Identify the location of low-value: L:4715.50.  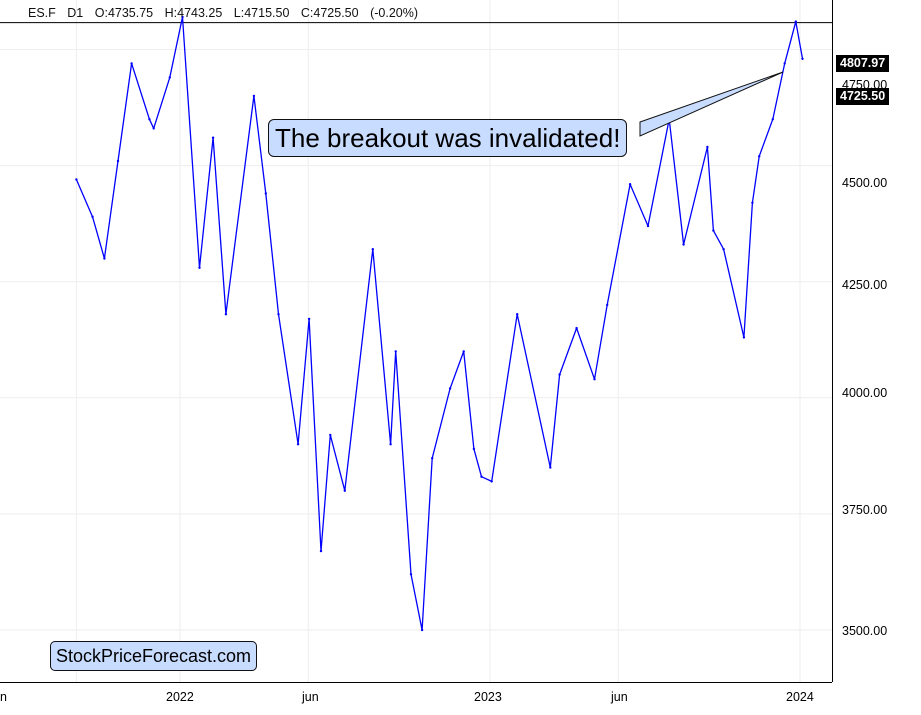
(261, 13).